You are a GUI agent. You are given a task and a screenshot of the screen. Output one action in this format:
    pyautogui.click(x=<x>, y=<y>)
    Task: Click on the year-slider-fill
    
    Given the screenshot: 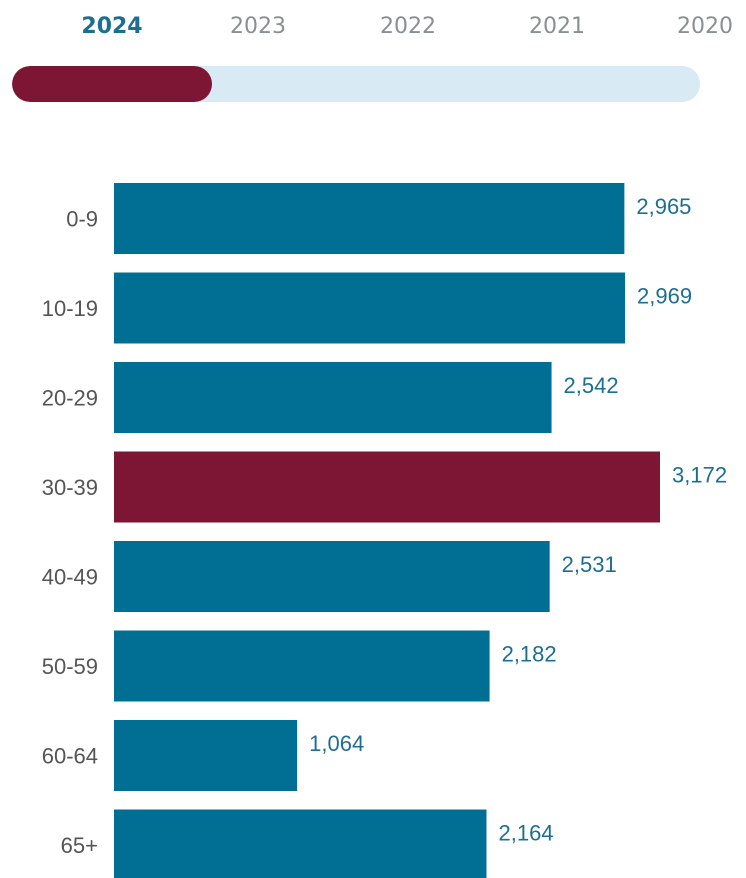 What is the action you would take?
    pyautogui.click(x=112, y=84)
    